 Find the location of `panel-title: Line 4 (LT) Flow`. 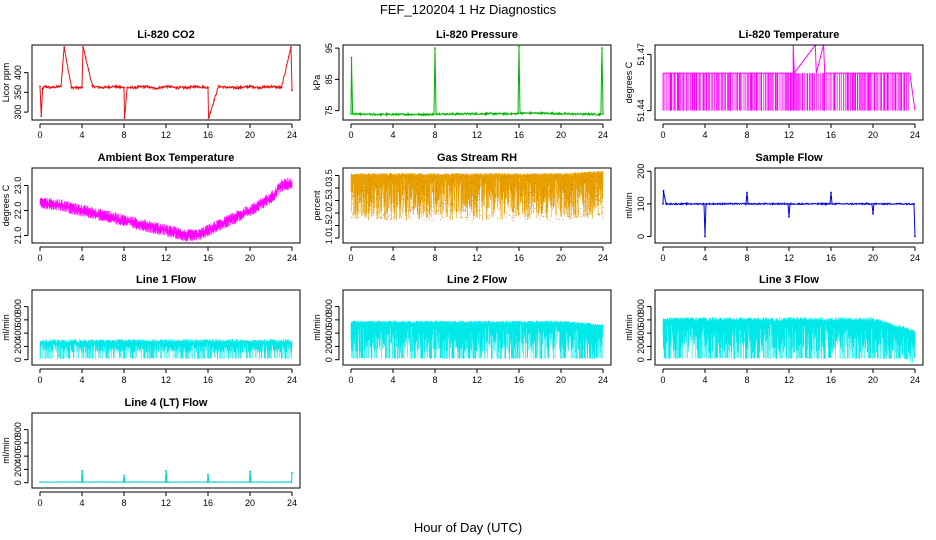

panel-title: Line 4 (LT) Flow is located at coordinates (166, 403).